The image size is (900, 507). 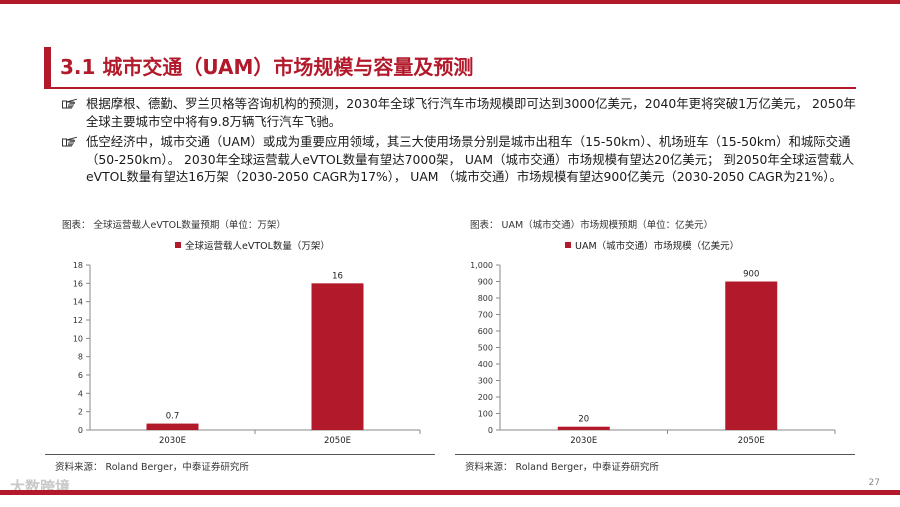 What do you see at coordinates (562, 467) in the screenshot?
I see `right-figure-source: 资料来源： Roland Berger，中泰证券研究所` at bounding box center [562, 467].